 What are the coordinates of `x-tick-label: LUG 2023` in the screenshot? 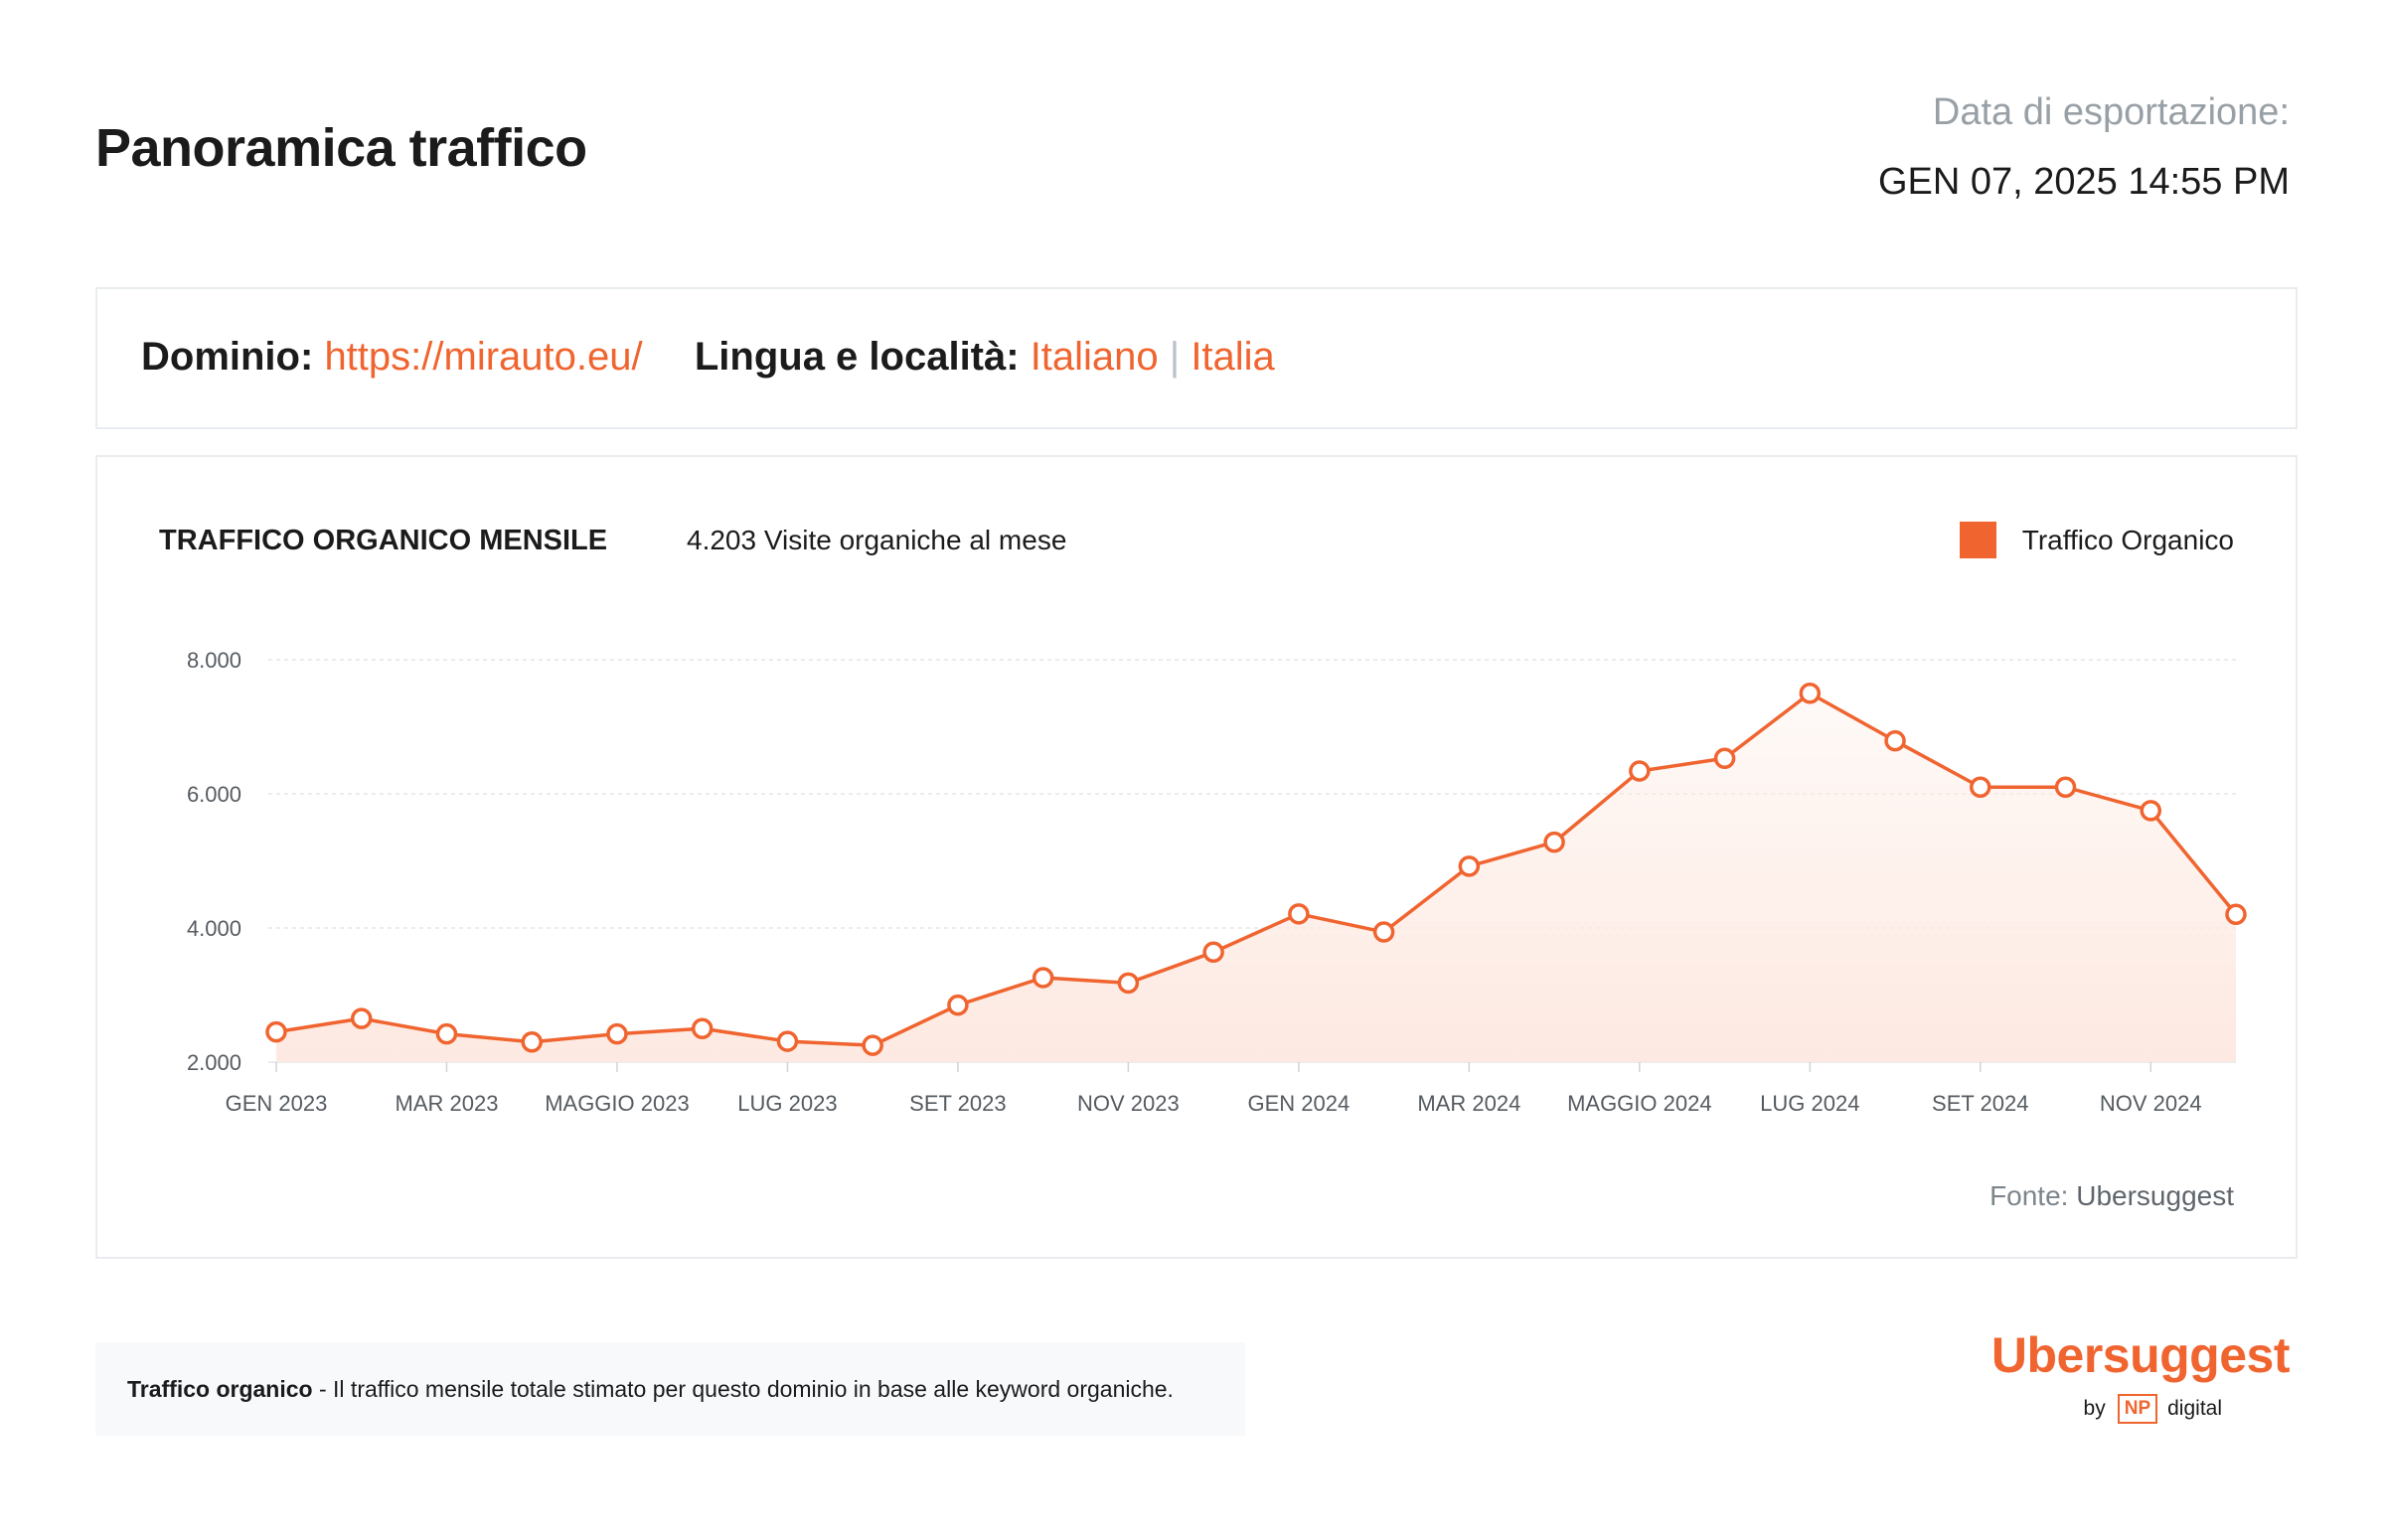 It's located at (787, 1104).